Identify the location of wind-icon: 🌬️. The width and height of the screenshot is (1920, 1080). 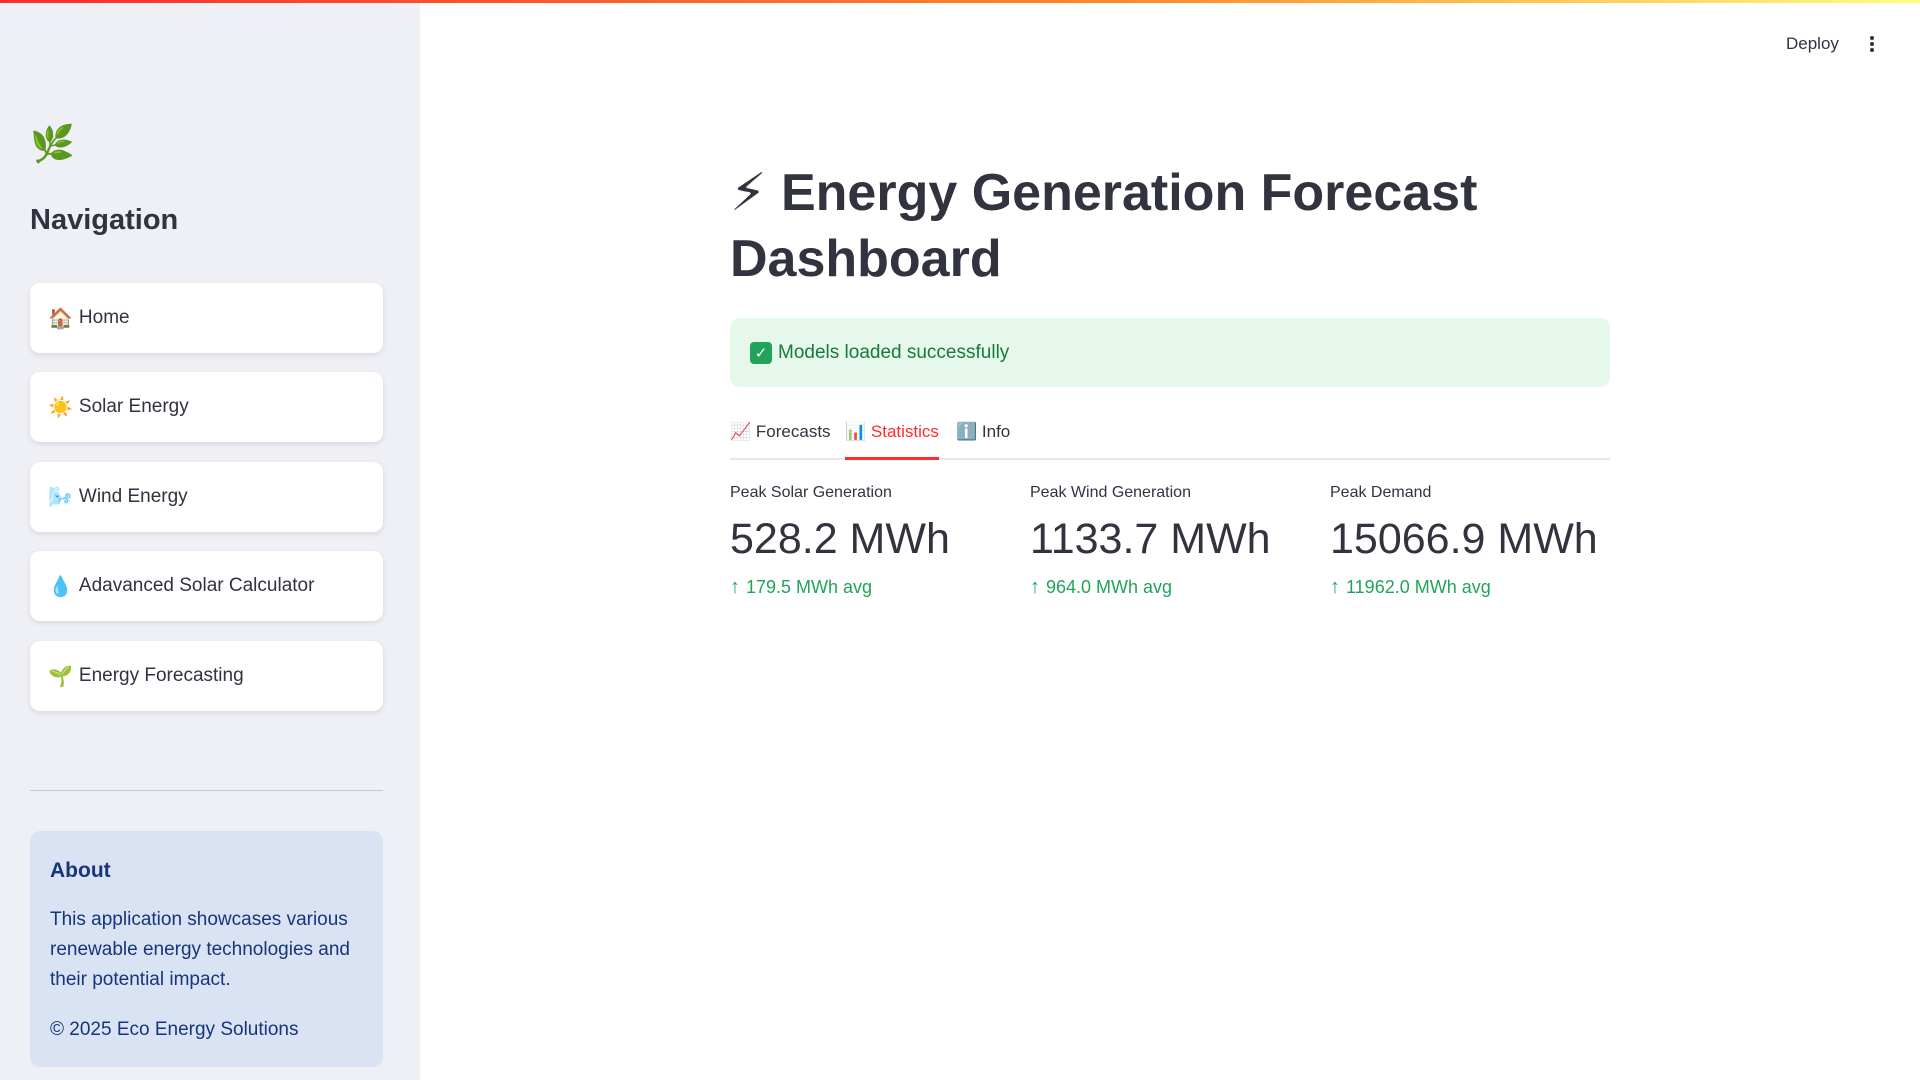
(60, 497).